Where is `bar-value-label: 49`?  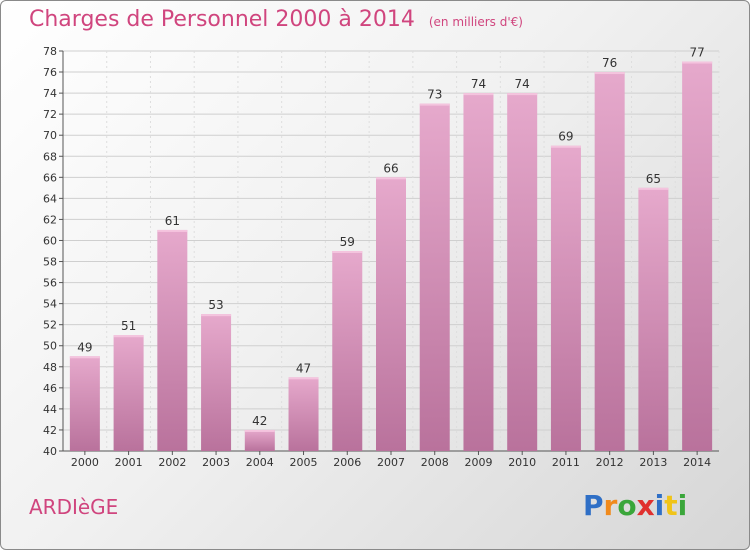
bar-value-label: 49 is located at coordinates (84, 347).